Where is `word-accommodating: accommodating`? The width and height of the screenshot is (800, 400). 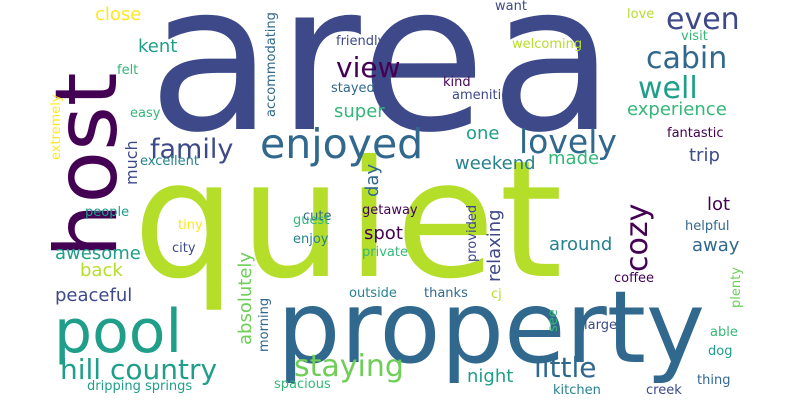 word-accommodating: accommodating is located at coordinates (271, 64).